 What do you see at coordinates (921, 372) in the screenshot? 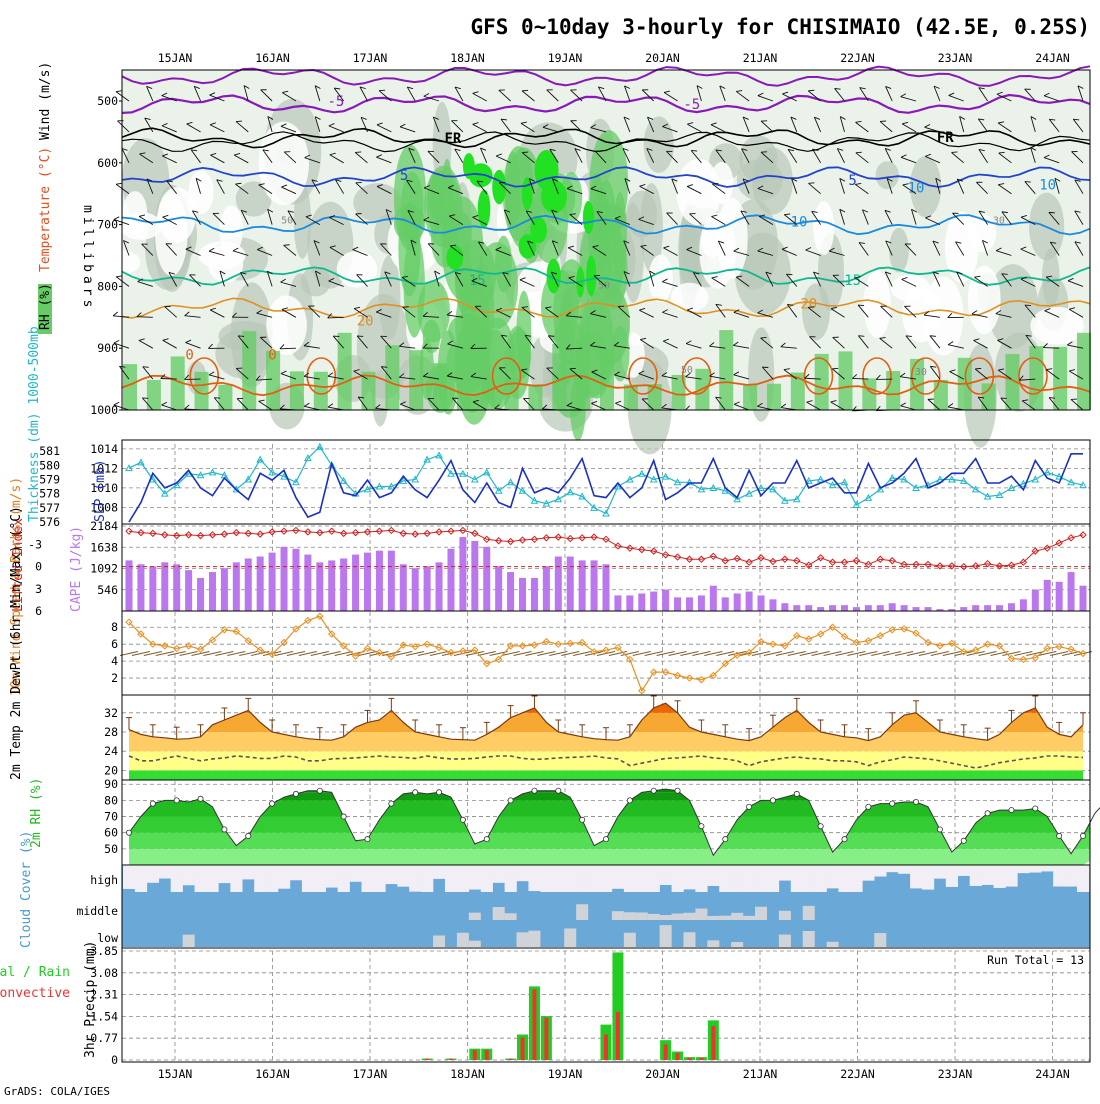
I see `isotherm-label: 30` at bounding box center [921, 372].